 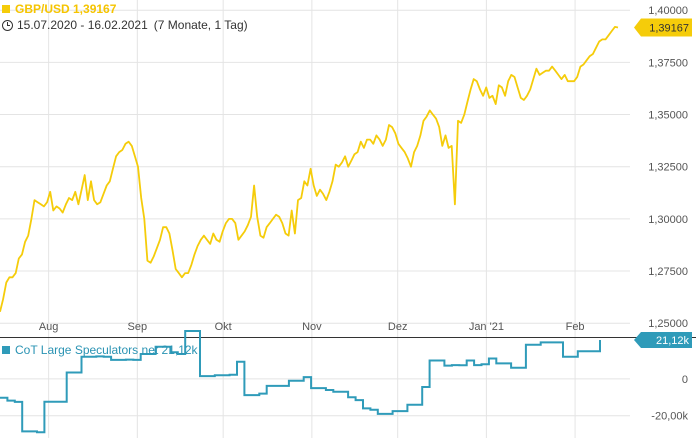 I want to click on legend-cot: CoT Large Speculators net 21,12k, so click(x=100, y=350).